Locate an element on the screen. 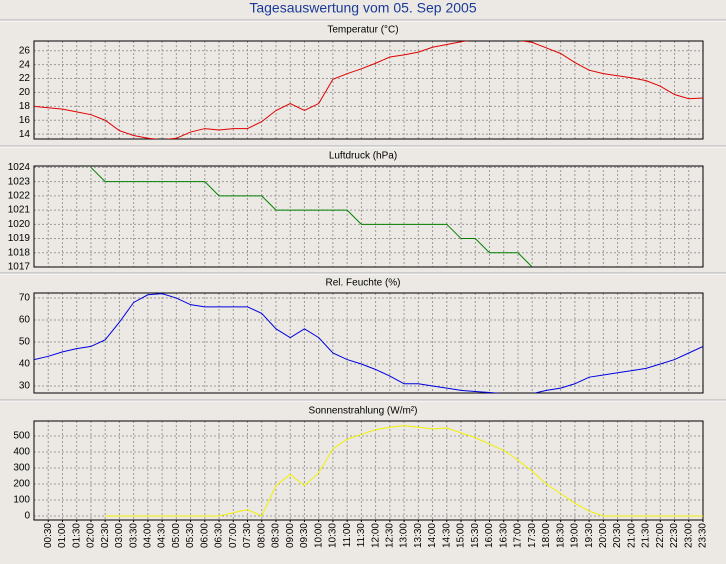 Image resolution: width=726 pixels, height=564 pixels. x-tick-label: 10:30 is located at coordinates (333, 535).